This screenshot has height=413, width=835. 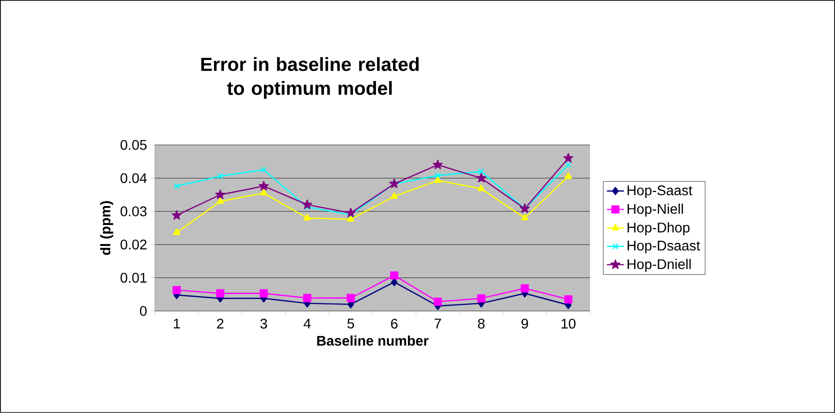 I want to click on x-tick-label: 4, so click(x=307, y=323).